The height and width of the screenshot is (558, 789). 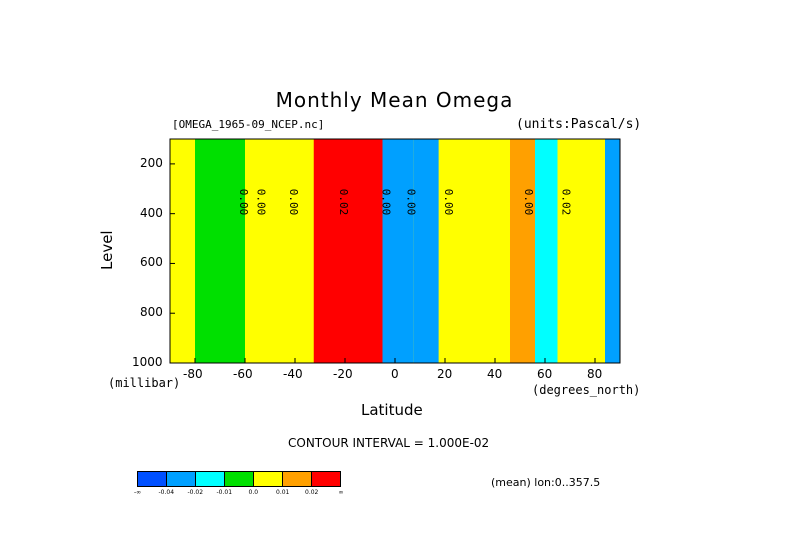 What do you see at coordinates (293, 374) in the screenshot?
I see `x-tick-label: -40` at bounding box center [293, 374].